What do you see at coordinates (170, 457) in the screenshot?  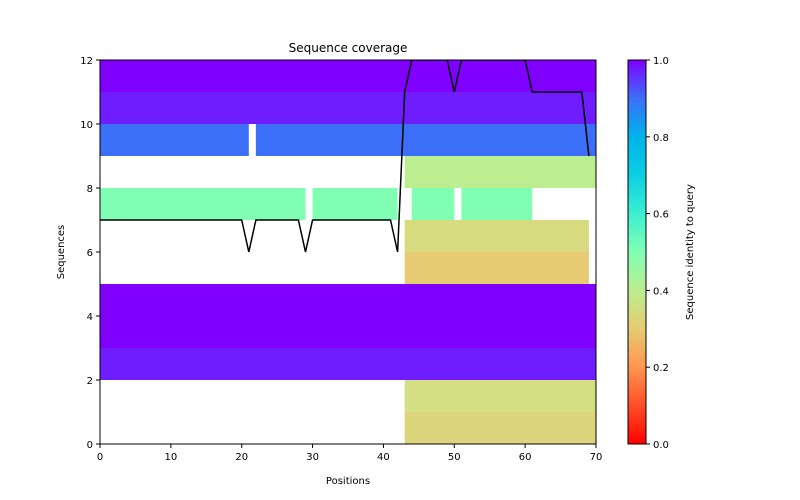 I see `x-tick-label: 10` at bounding box center [170, 457].